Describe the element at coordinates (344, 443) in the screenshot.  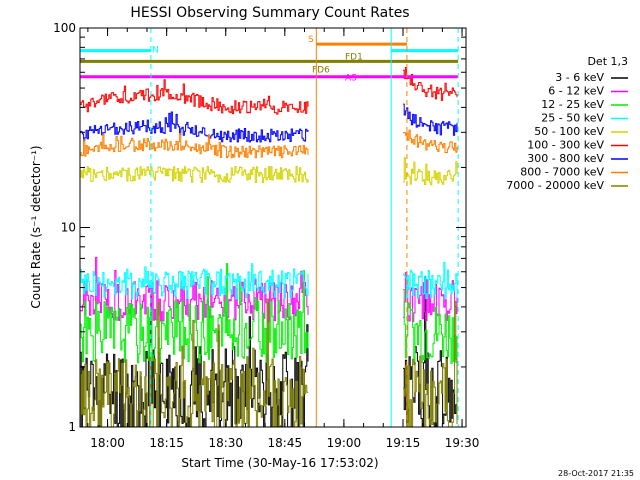
I see `x-tick-label-4: 19:00` at that location.